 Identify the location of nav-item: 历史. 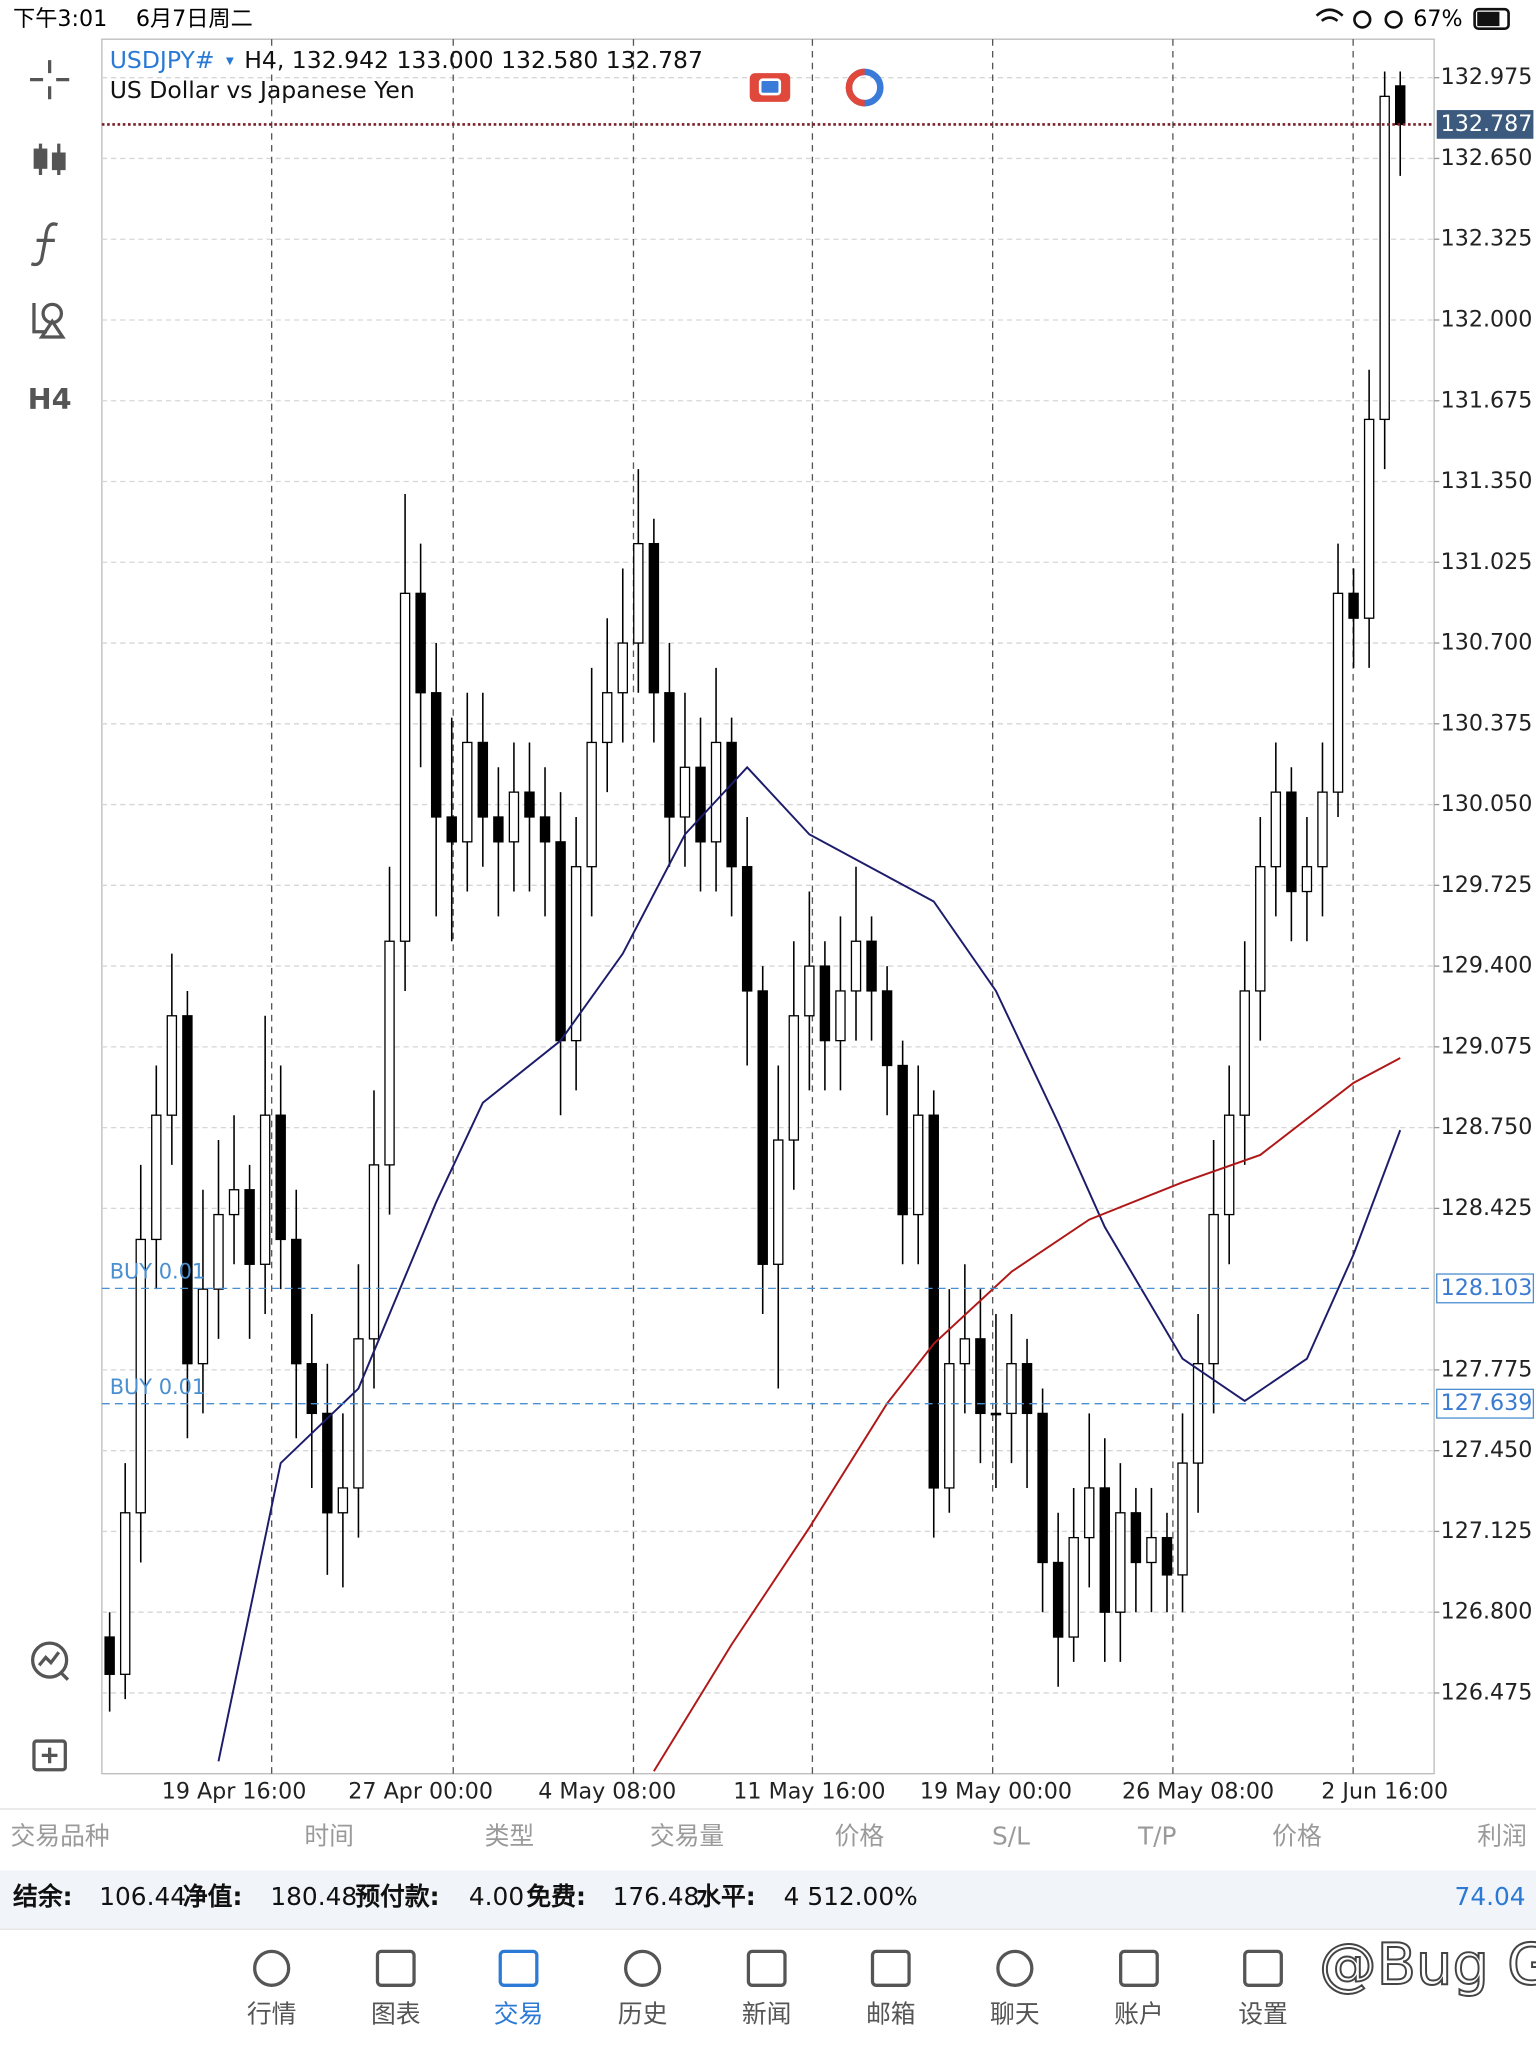
(643, 1988).